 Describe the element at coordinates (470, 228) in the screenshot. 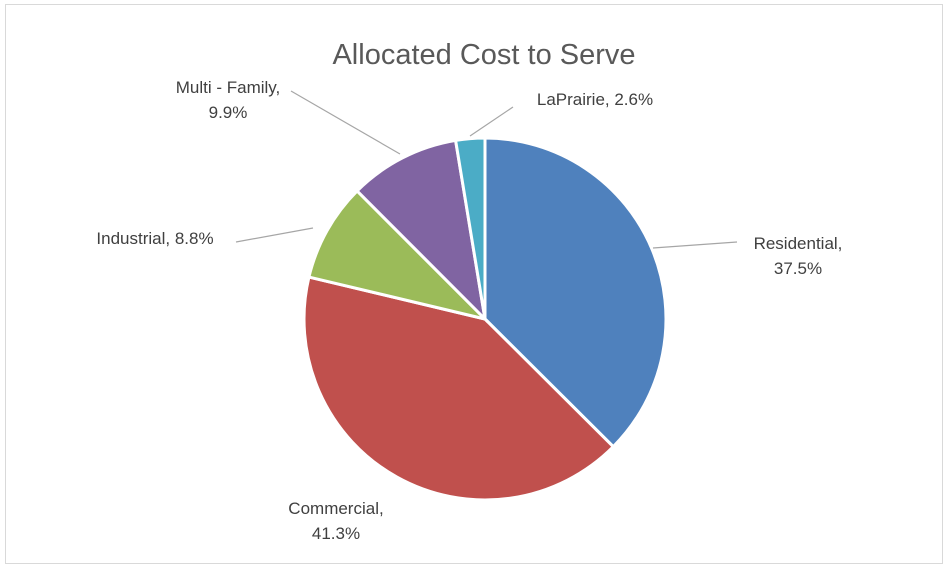

I see `pie-slice-laprairie` at that location.